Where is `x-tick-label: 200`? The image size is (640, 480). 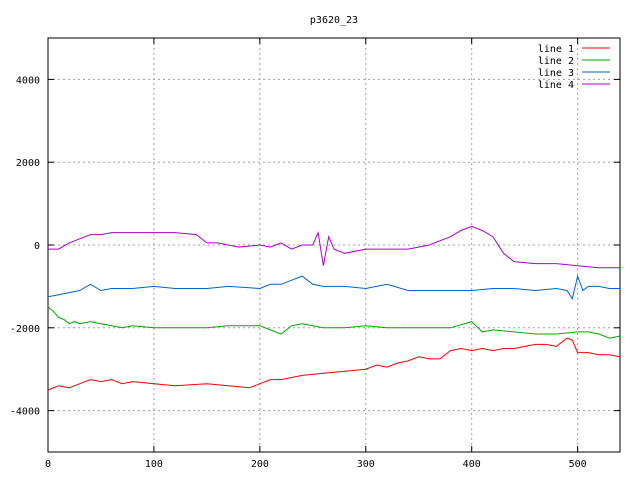
x-tick-label: 200 is located at coordinates (260, 464).